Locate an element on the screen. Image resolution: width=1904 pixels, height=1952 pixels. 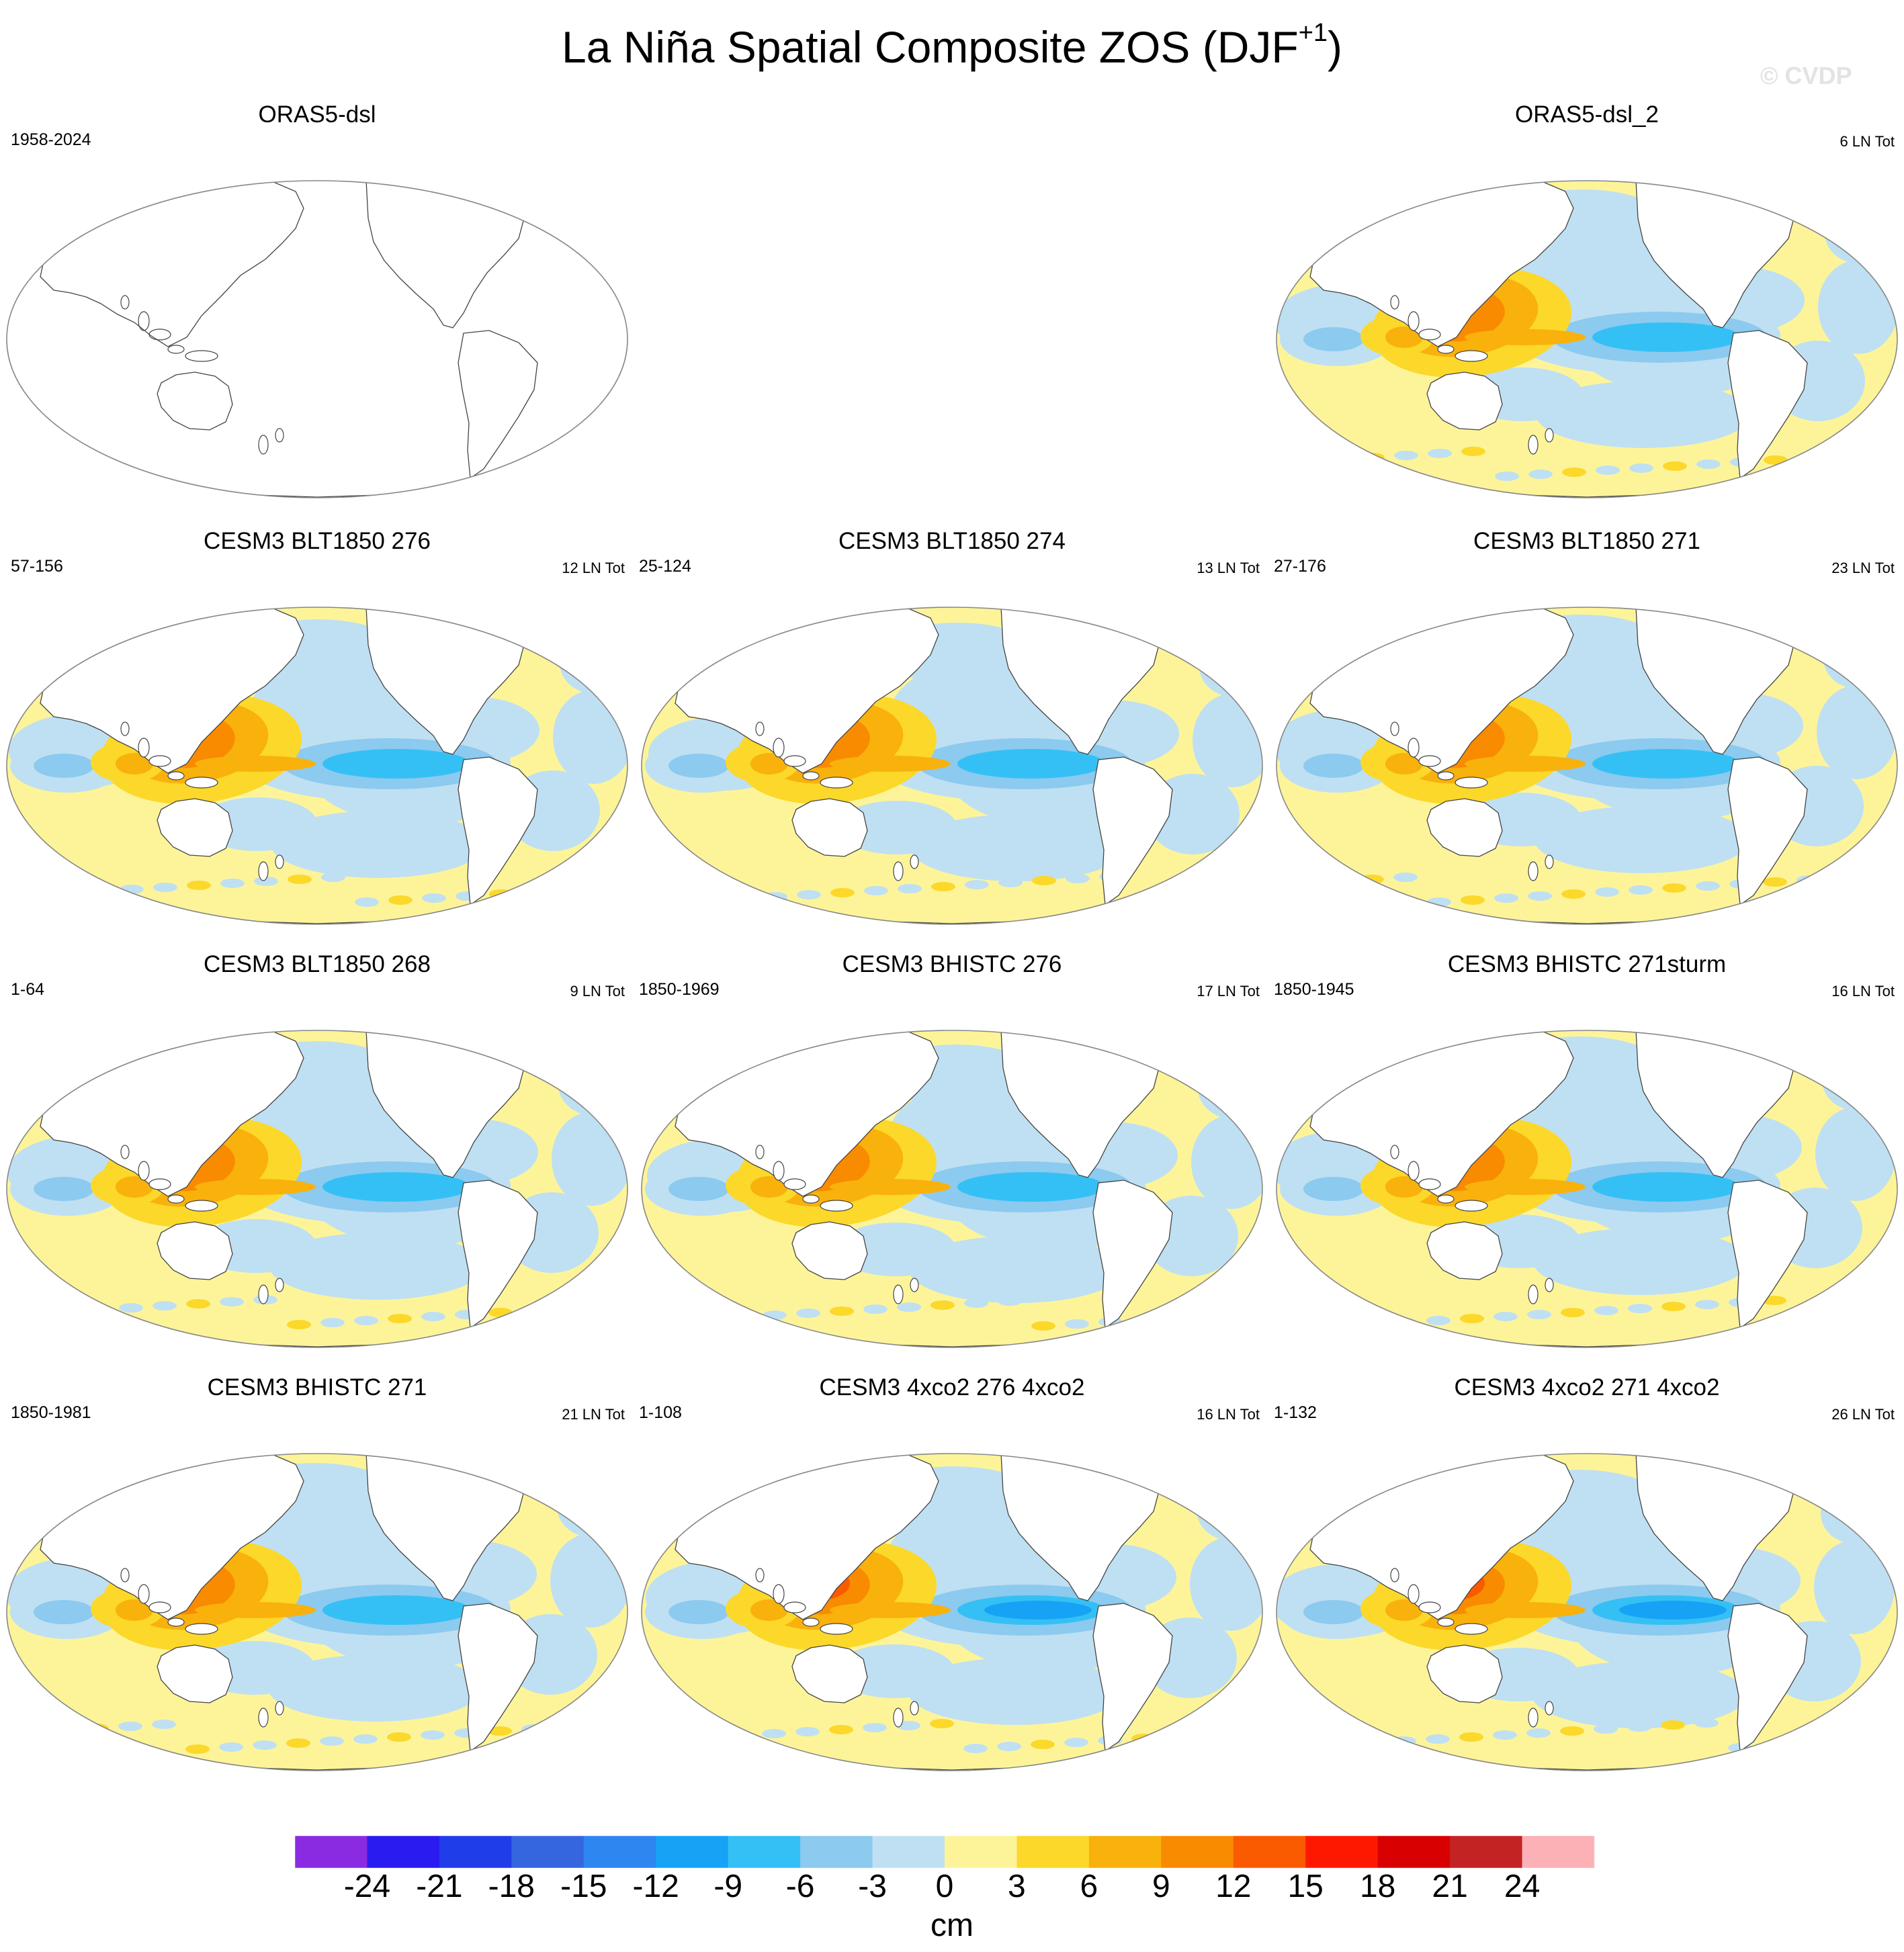
panel-title: CESM3 BLT1850 271 is located at coordinates (1587, 541).